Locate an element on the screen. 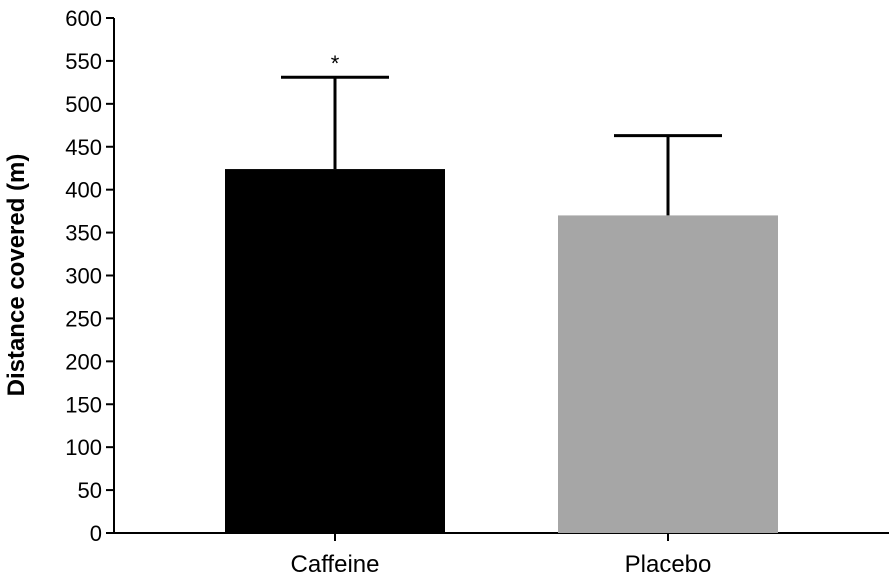 Image resolution: width=896 pixels, height=583 pixels. x-axis: Caffeine Placebo is located at coordinates (501, 555).